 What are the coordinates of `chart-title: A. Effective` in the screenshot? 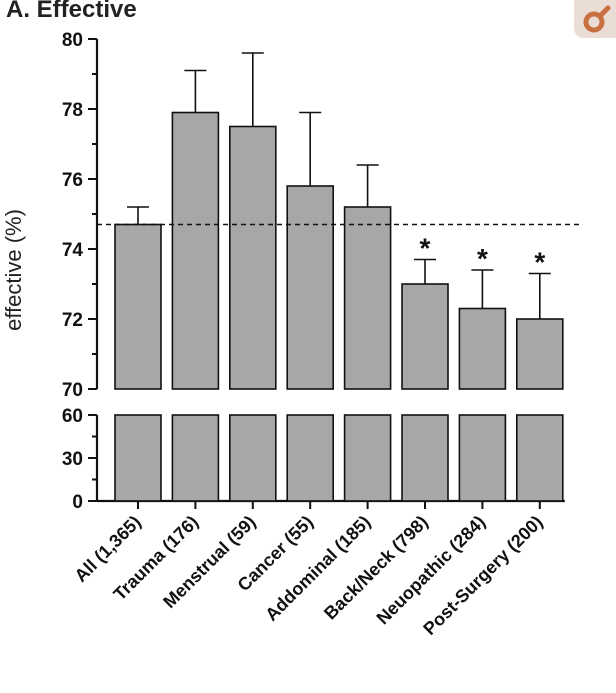 It's located at (71, 11).